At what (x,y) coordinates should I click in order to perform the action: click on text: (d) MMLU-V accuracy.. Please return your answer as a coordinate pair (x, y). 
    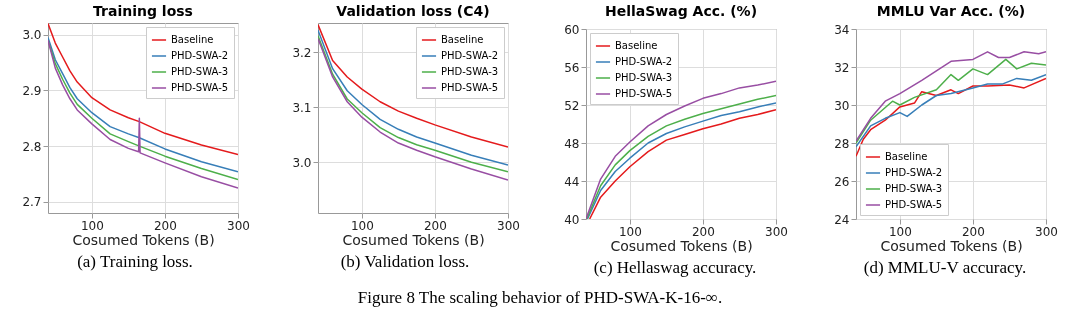
    Looking at the image, I should click on (945, 268).